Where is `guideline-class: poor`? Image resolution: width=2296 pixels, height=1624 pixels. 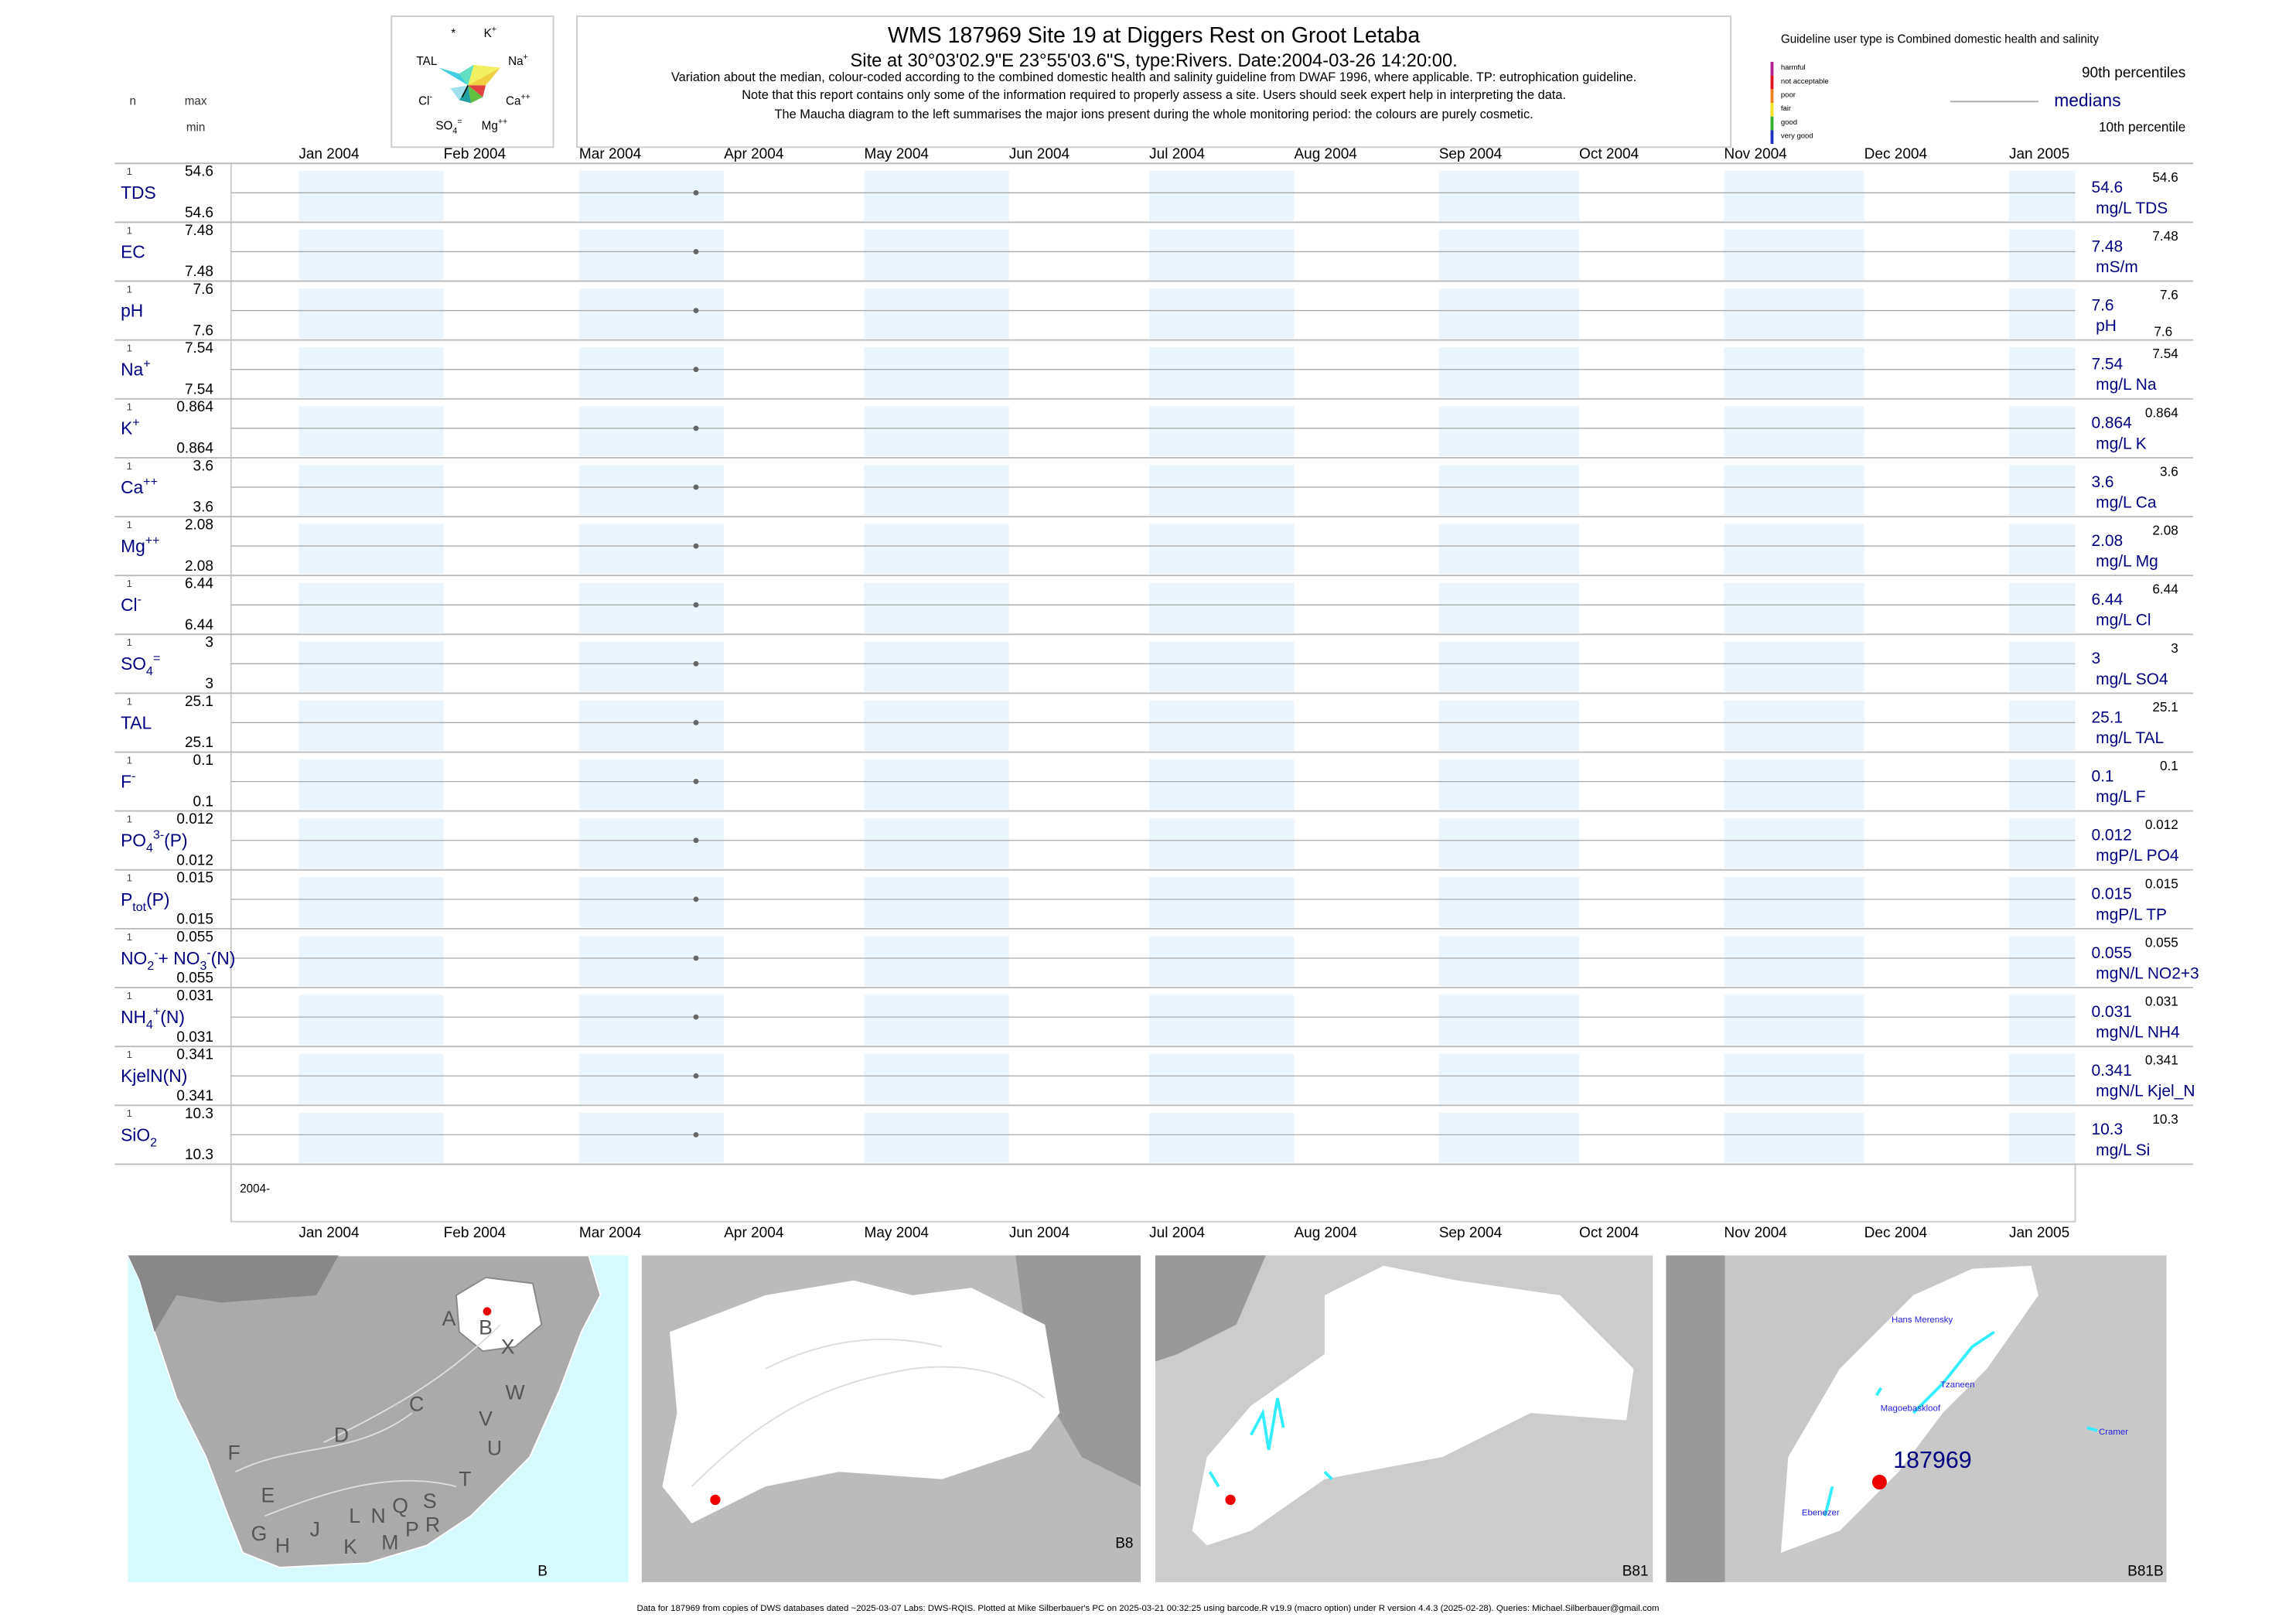 guideline-class: poor is located at coordinates (1788, 94).